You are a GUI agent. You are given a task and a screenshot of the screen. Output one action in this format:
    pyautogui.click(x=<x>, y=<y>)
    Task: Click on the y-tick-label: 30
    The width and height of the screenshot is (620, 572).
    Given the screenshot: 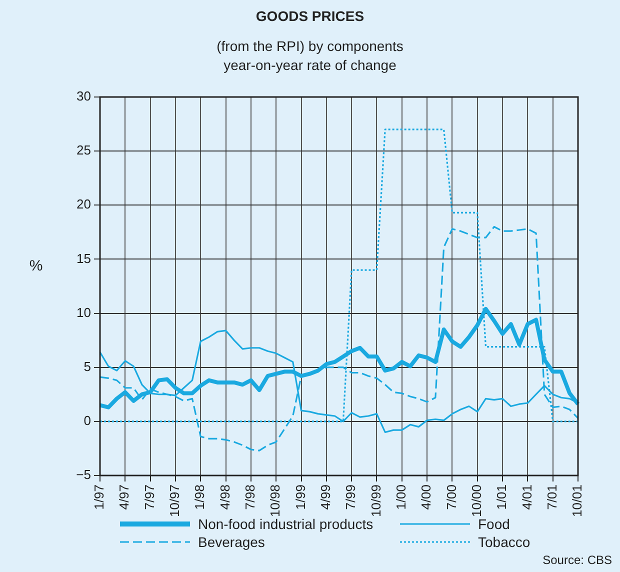 What is the action you would take?
    pyautogui.click(x=83, y=96)
    